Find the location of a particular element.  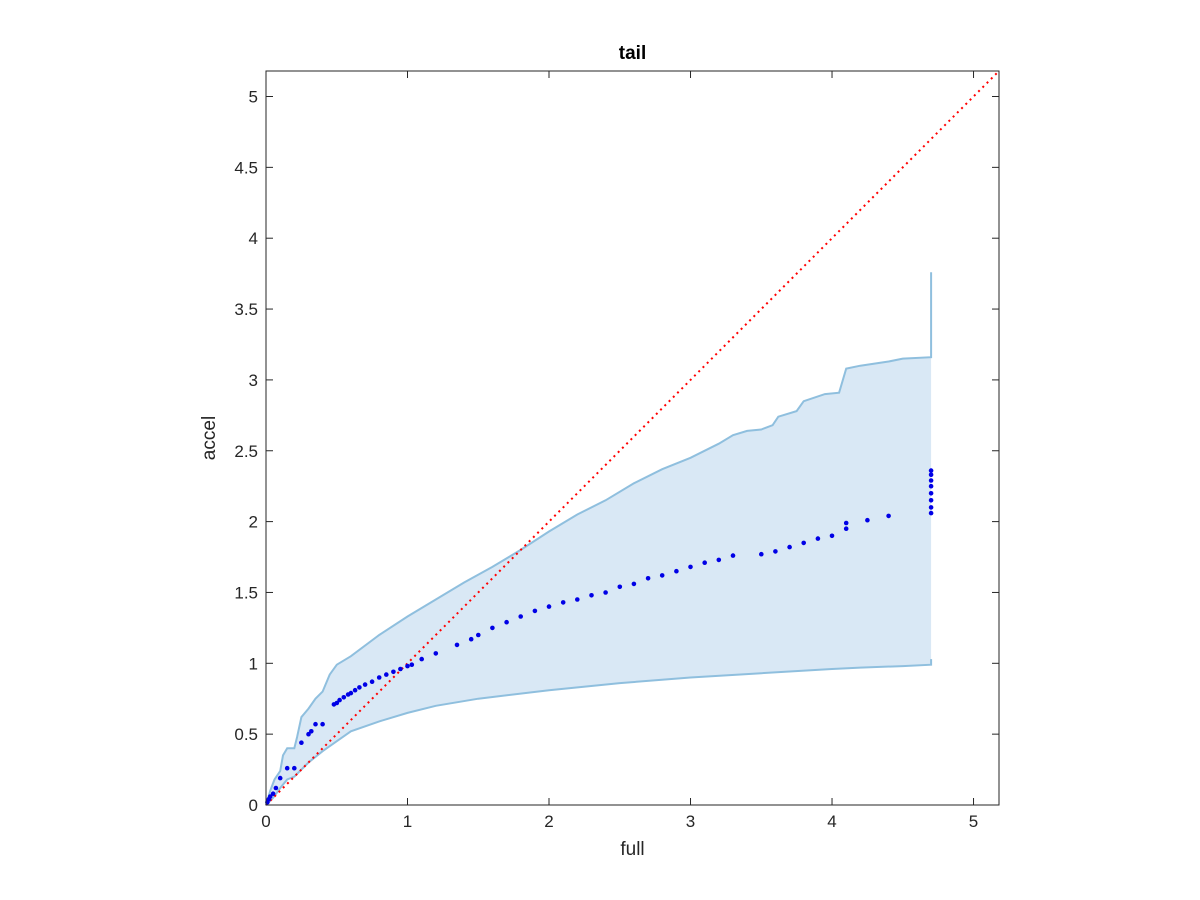

x-tick-label: 0 is located at coordinates (265, 821).